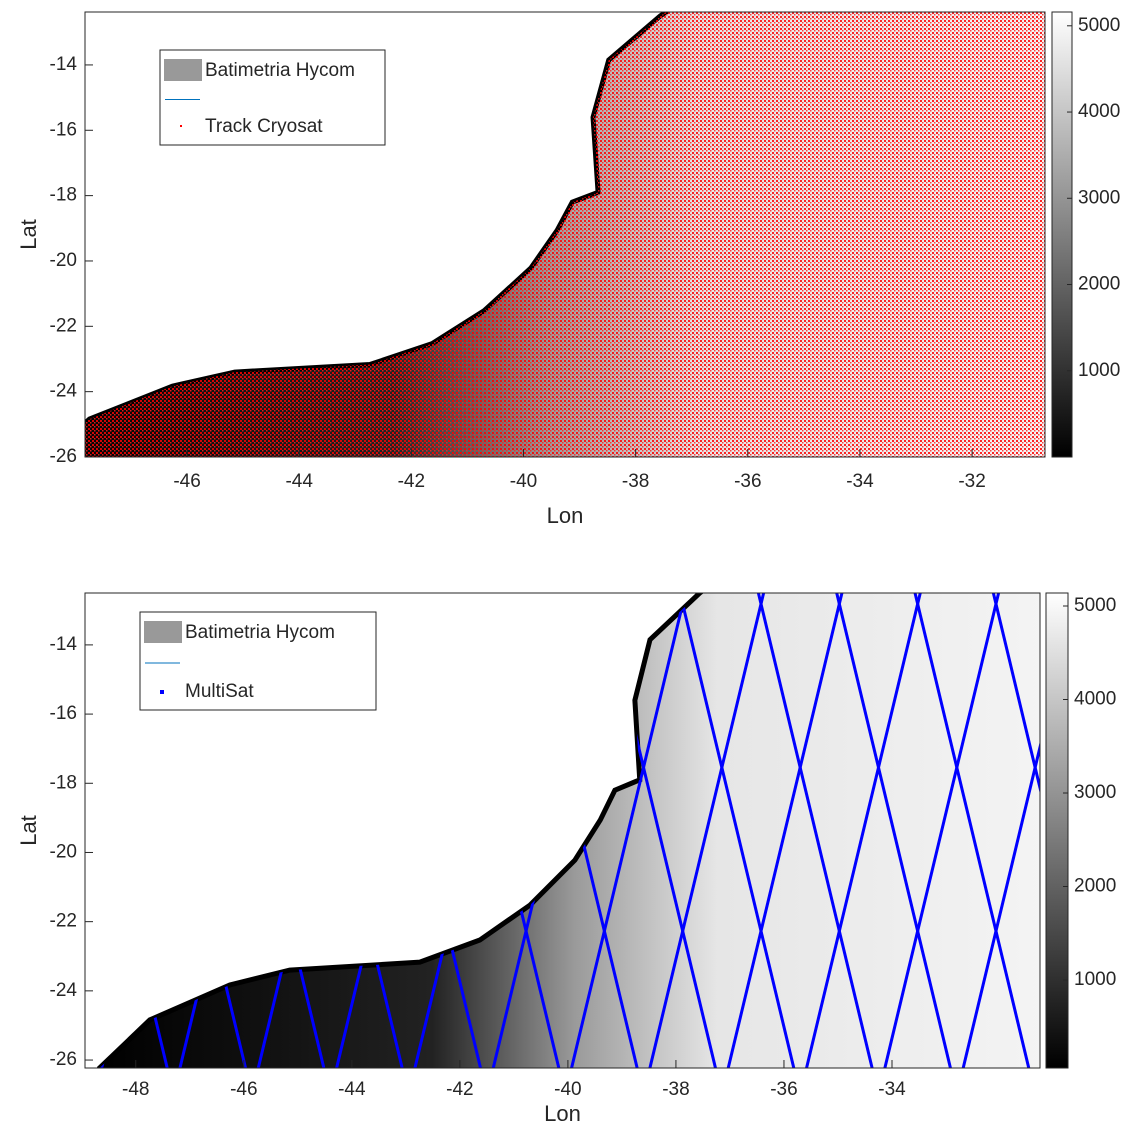  Describe the element at coordinates (971, 481) in the screenshot. I see `x-tick-label: -32` at that location.